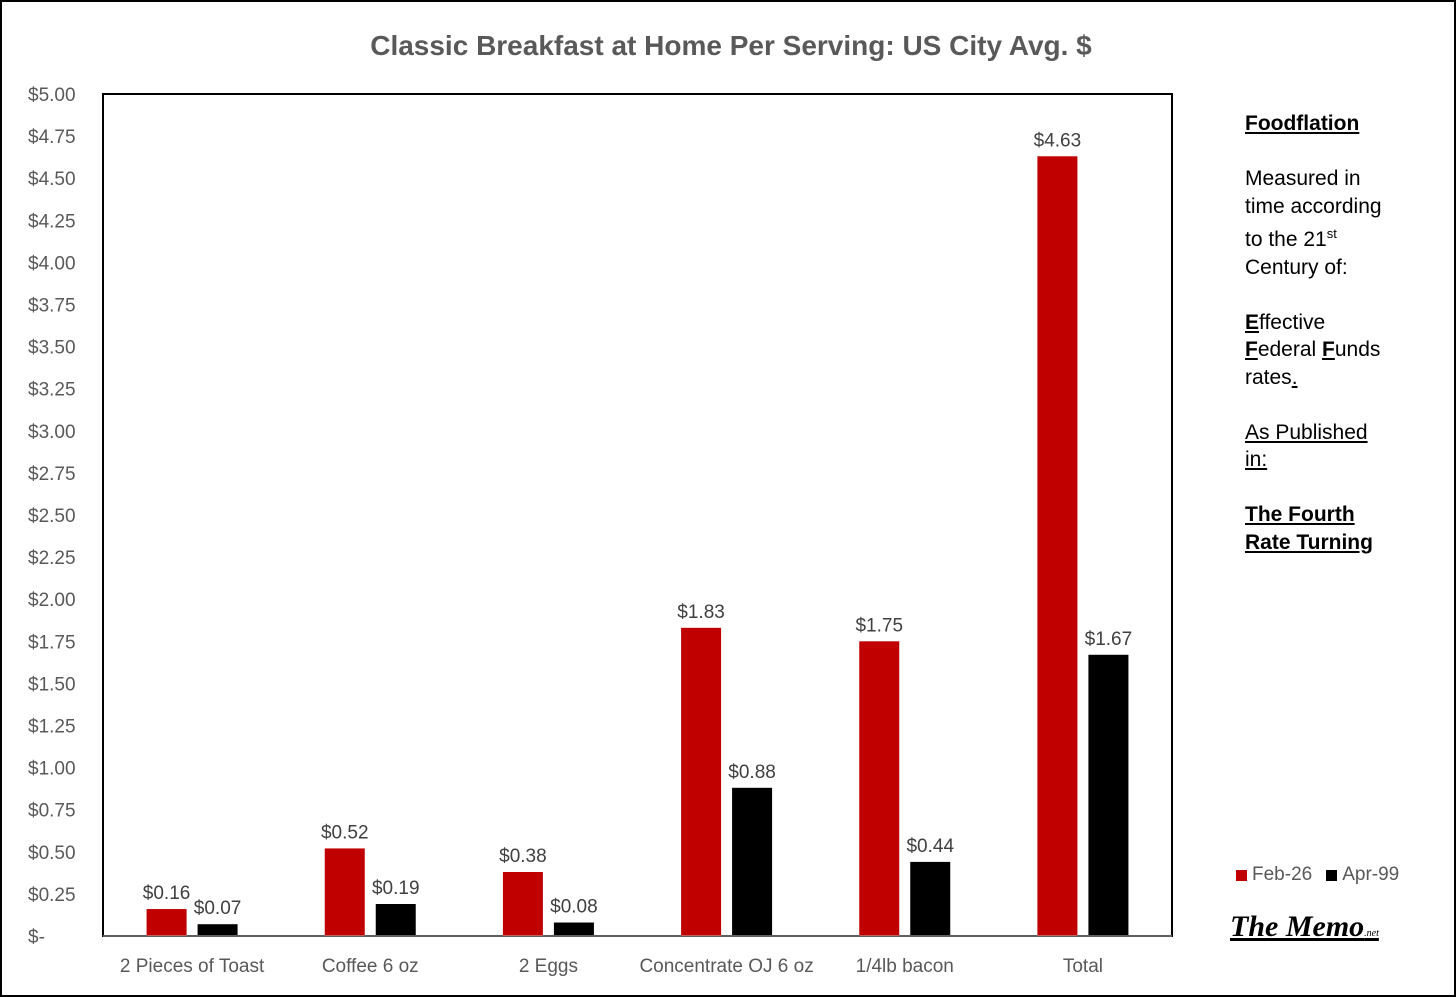 The image size is (1456, 997). Describe the element at coordinates (52, 558) in the screenshot. I see `y-tick-label: $2.25` at that location.